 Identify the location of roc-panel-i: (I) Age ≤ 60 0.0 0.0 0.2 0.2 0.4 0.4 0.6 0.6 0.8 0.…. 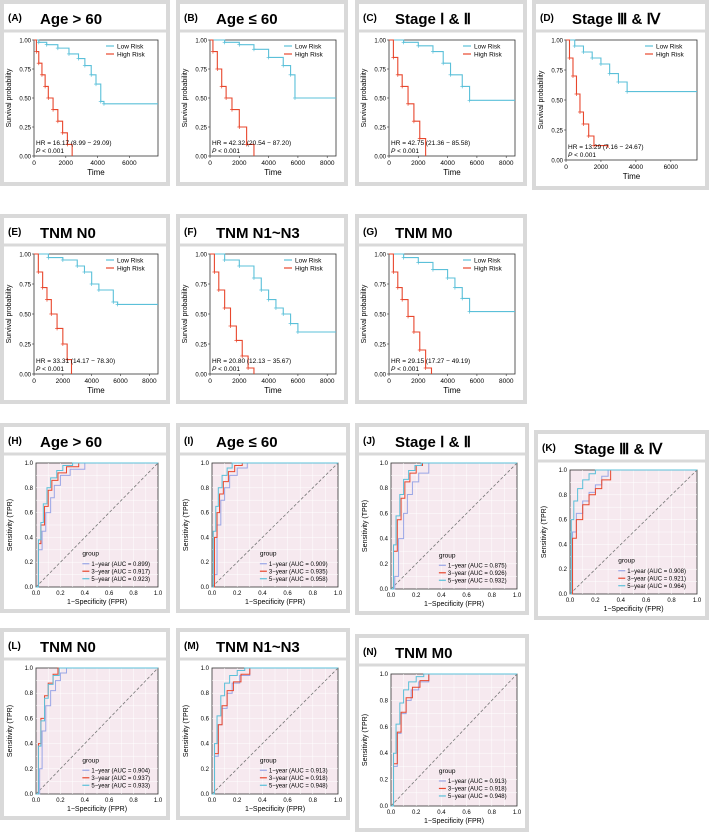
(263, 518).